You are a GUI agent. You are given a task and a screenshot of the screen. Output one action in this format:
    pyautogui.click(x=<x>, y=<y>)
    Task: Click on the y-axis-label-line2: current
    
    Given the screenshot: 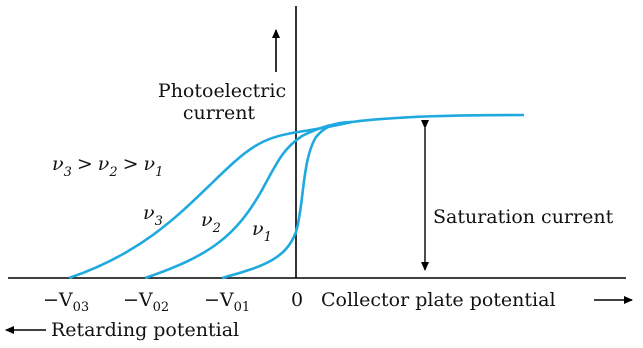 What is the action you would take?
    pyautogui.click(x=219, y=113)
    